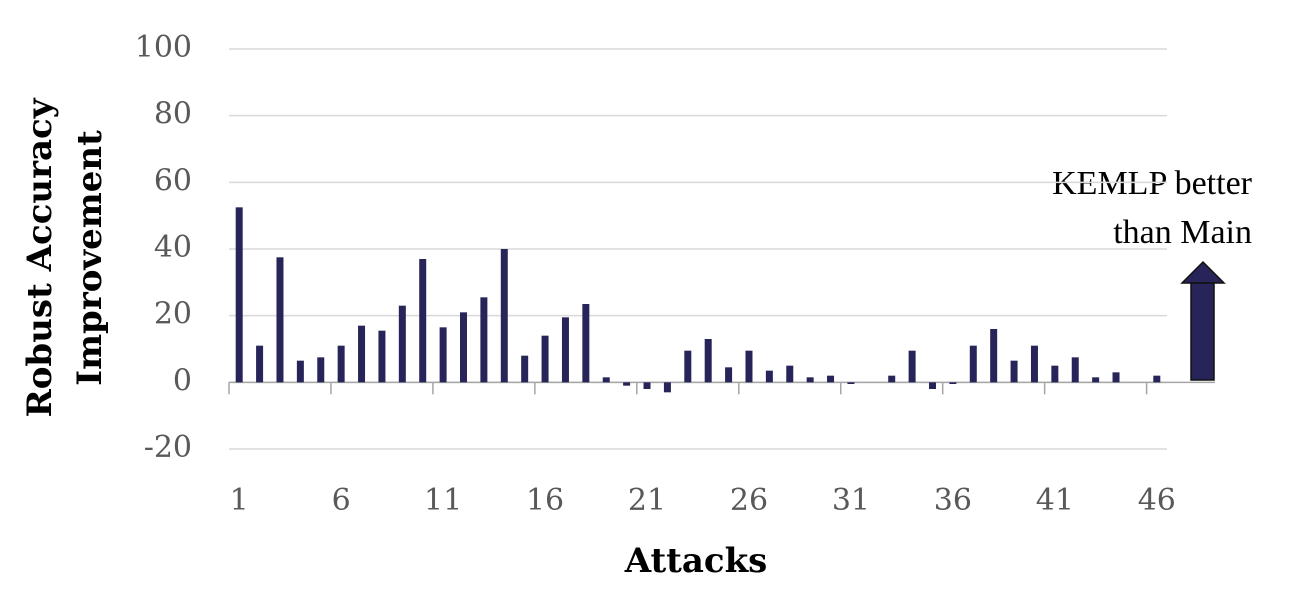 The height and width of the screenshot is (612, 1289). What do you see at coordinates (443, 500) in the screenshot?
I see `x-tick-label: 11` at bounding box center [443, 500].